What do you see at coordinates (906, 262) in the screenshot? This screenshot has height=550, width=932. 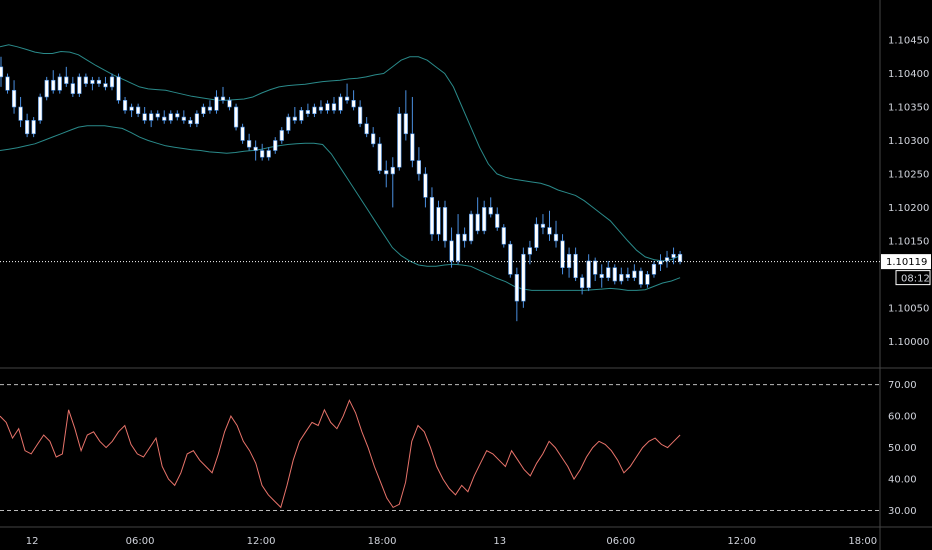 I see `last-price-box` at bounding box center [906, 262].